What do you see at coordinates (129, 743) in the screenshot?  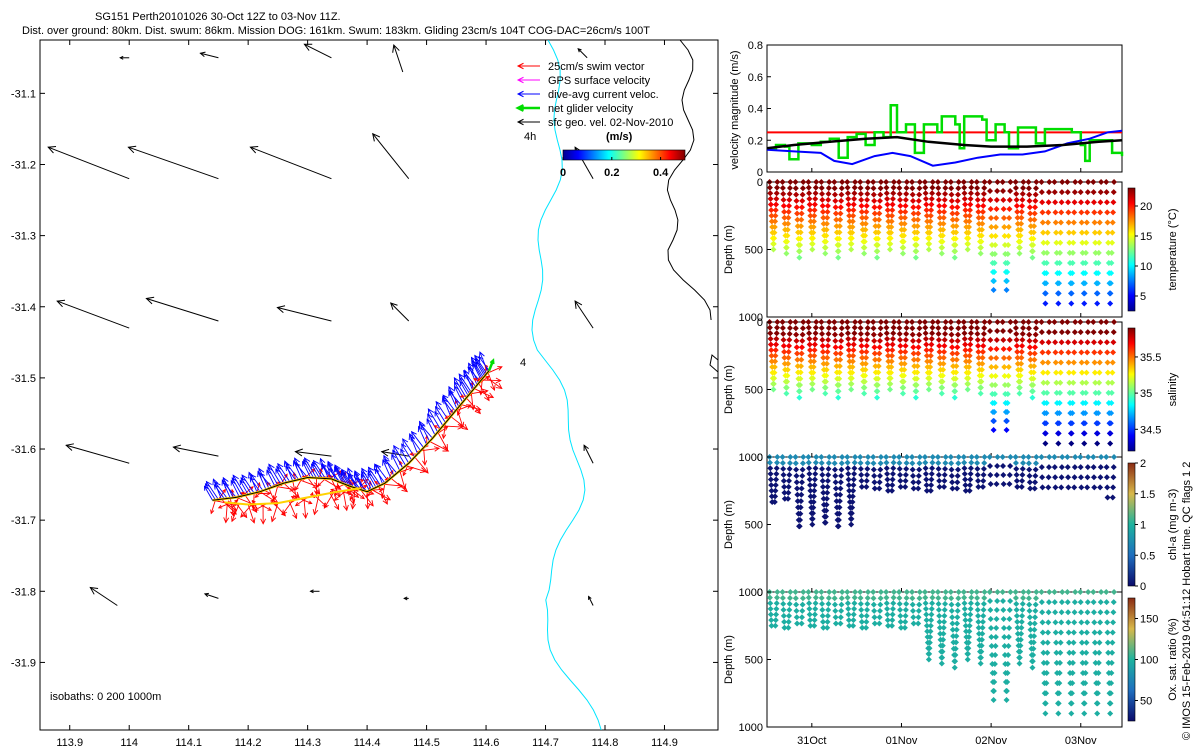 I see `map-x-tick-label: 114` at bounding box center [129, 743].